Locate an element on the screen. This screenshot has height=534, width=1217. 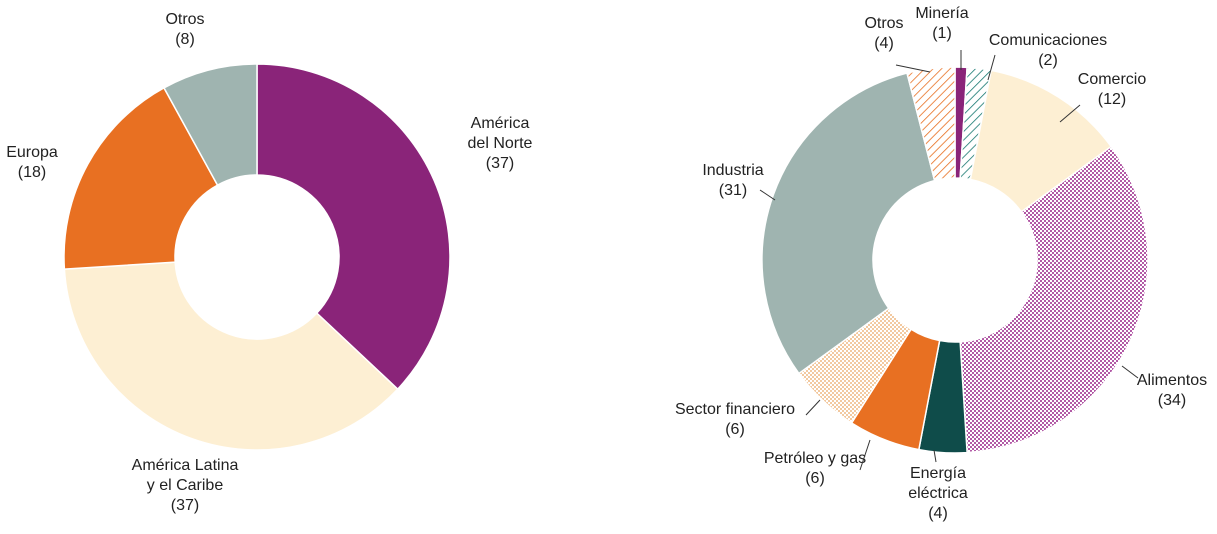
value-label: (1) is located at coordinates (942, 33).